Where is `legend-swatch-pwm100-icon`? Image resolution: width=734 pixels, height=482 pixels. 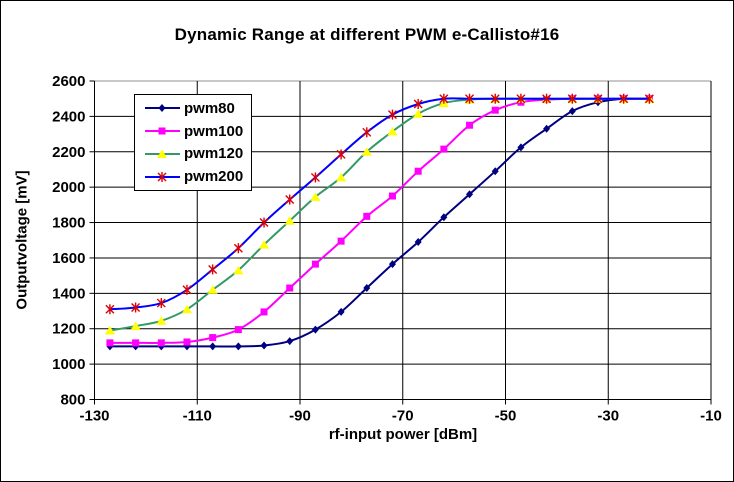
legend-swatch-pwm100-icon is located at coordinates (162, 131).